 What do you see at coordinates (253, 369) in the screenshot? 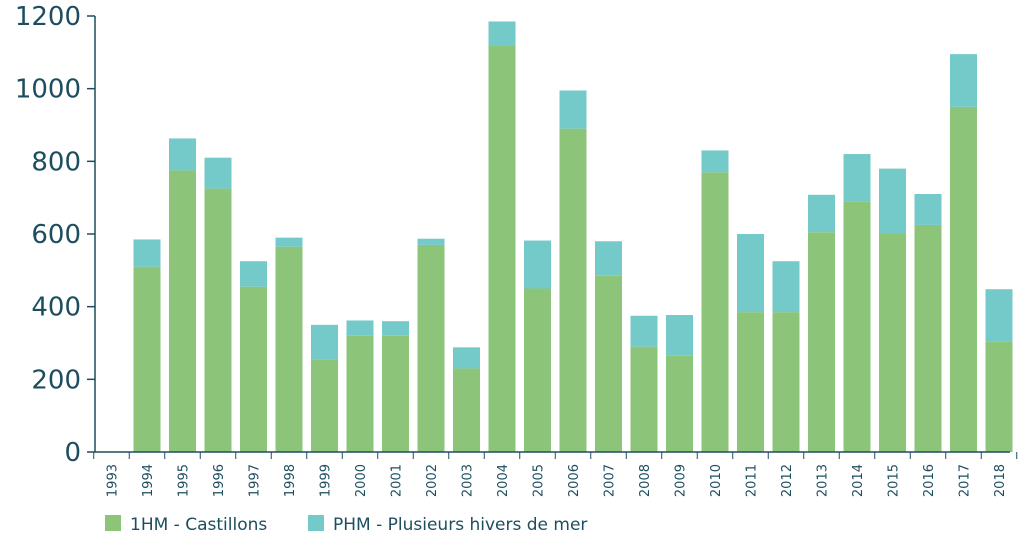
I see `bar-castillons-1997` at bounding box center [253, 369].